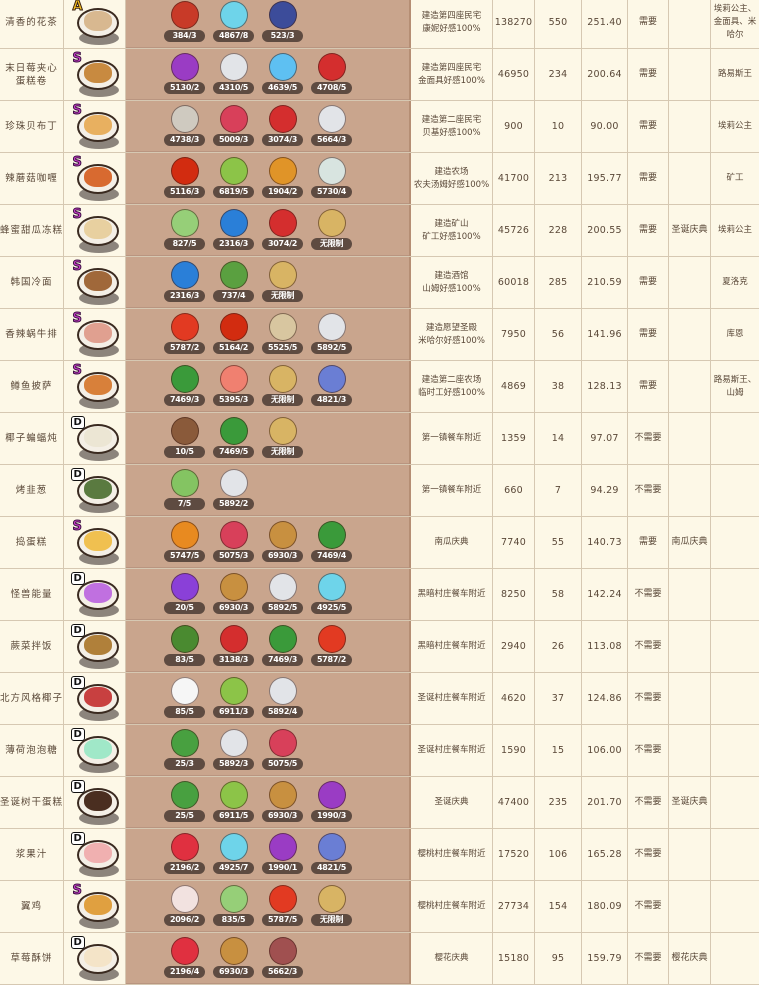 The height and width of the screenshot is (985, 759). What do you see at coordinates (282, 74) in the screenshot?
I see `ingredient-item: 4639/5` at bounding box center [282, 74].